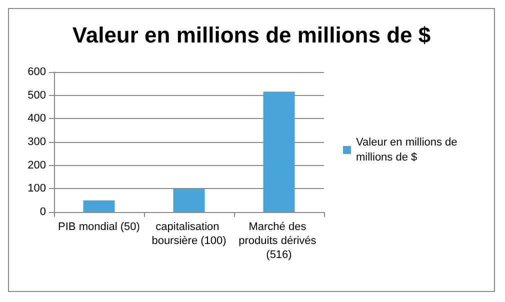 The width and height of the screenshot is (505, 302). I want to click on y-tick-label: 200, so click(37, 165).